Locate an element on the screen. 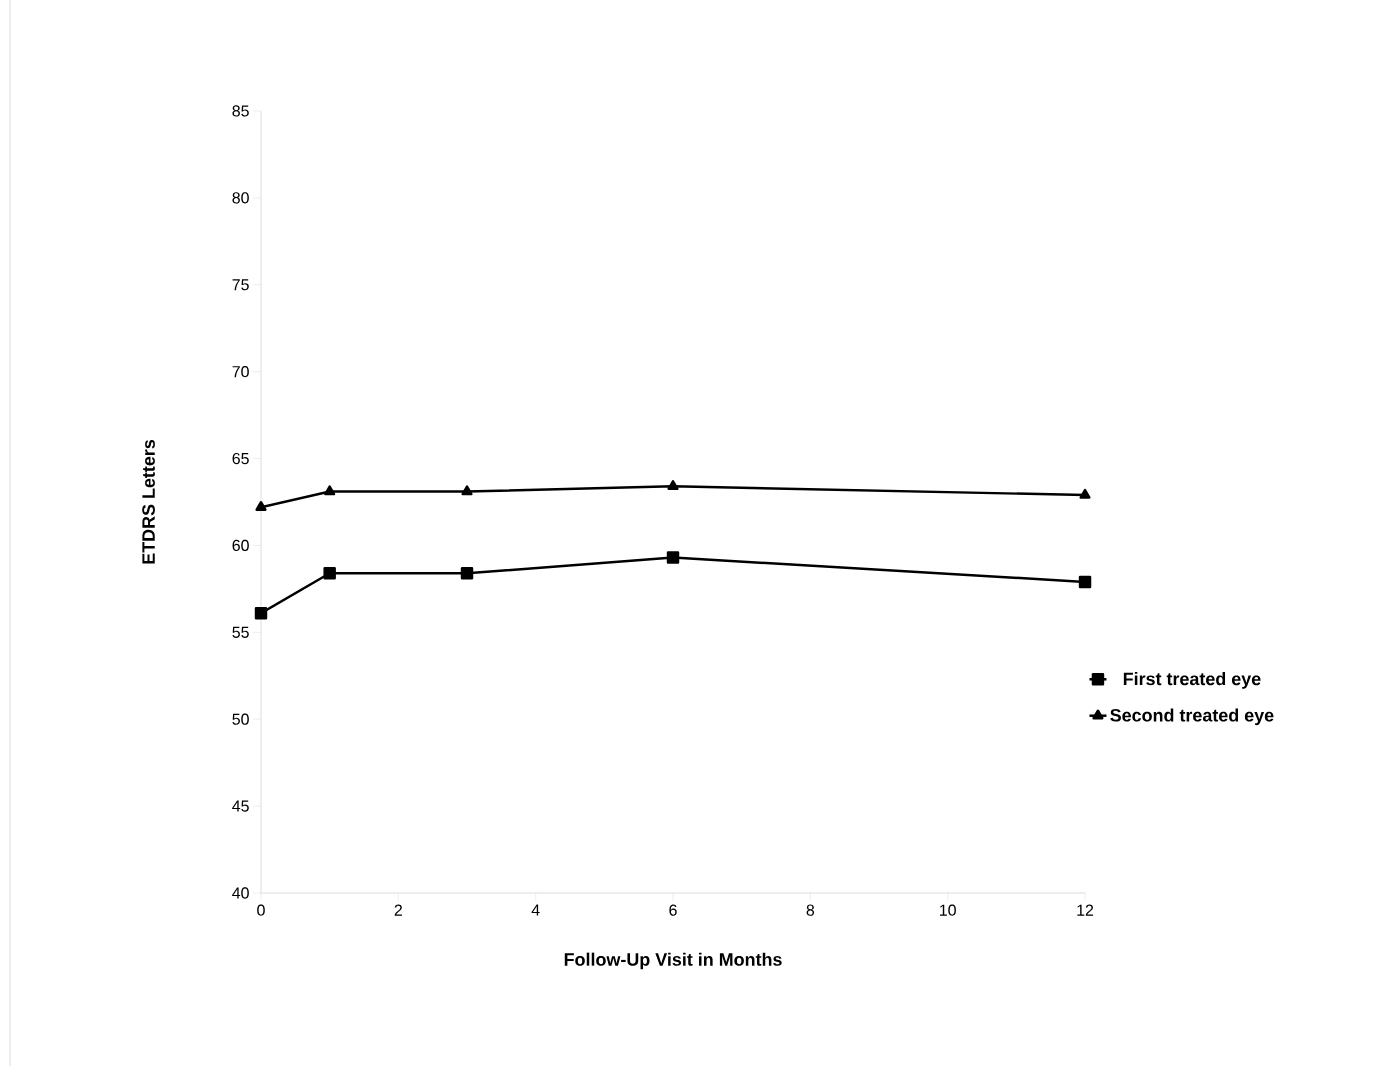  legend-label: Second treated eye is located at coordinates (1192, 717).